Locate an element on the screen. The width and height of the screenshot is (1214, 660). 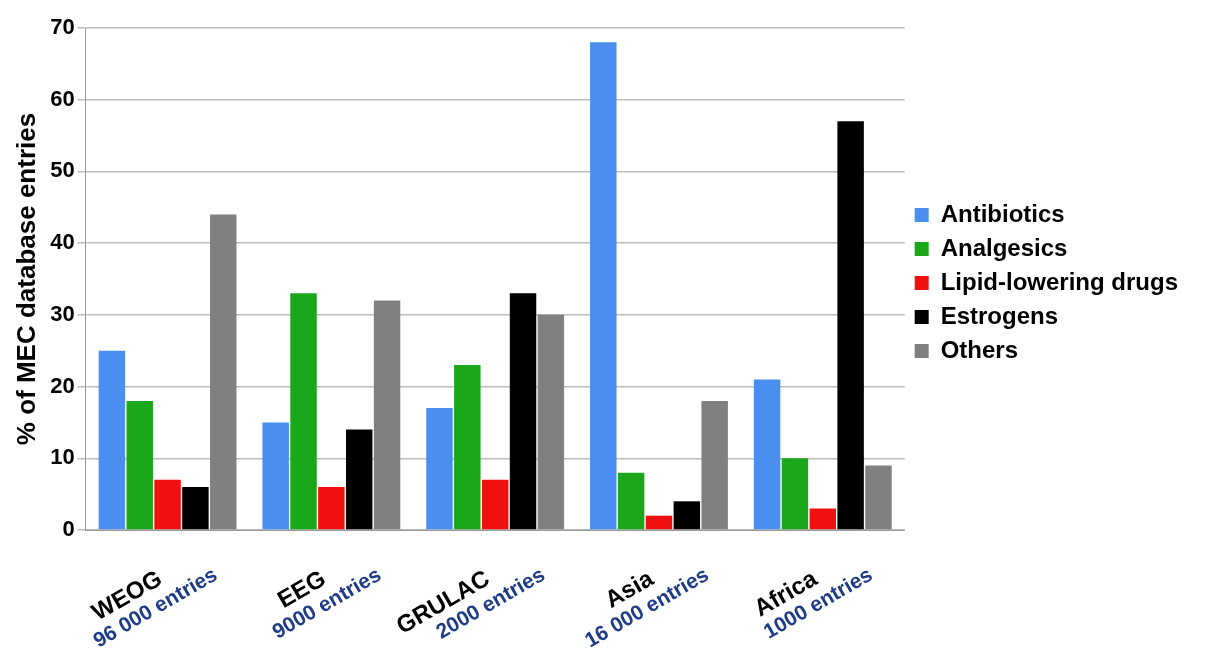
y-axis-title: % of MEC database entries is located at coordinates (25, 279).